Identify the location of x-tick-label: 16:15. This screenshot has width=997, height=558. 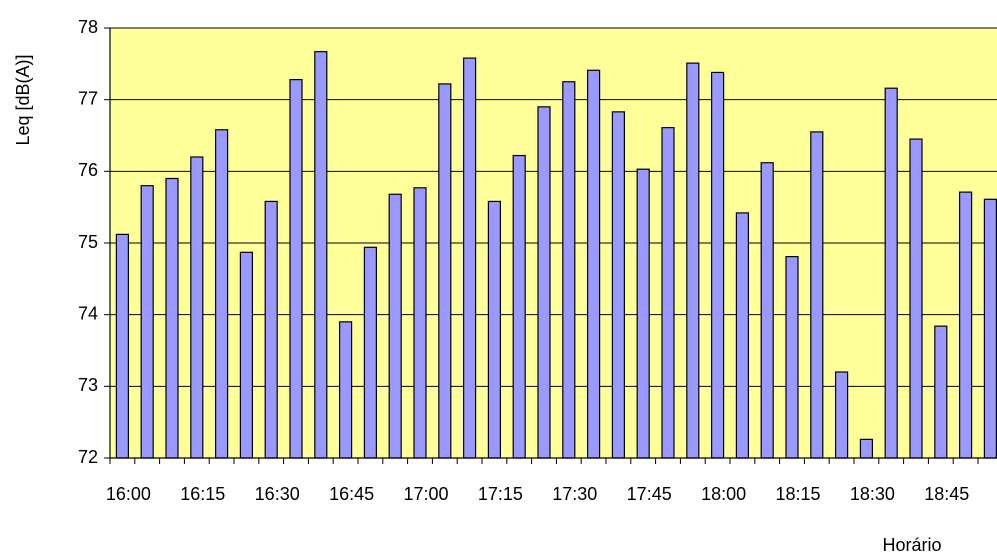
(202, 494).